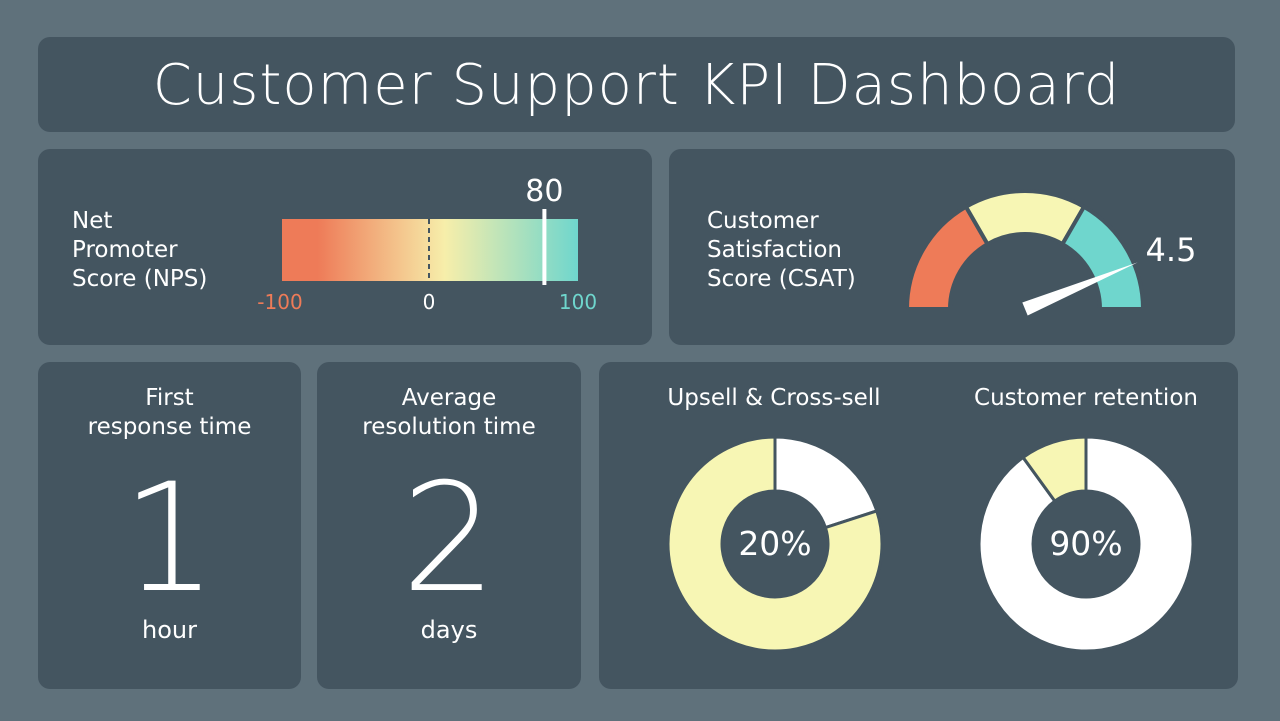 This screenshot has height=721, width=1280. I want to click on csat-label-line-2: Satisfaction, so click(774, 250).